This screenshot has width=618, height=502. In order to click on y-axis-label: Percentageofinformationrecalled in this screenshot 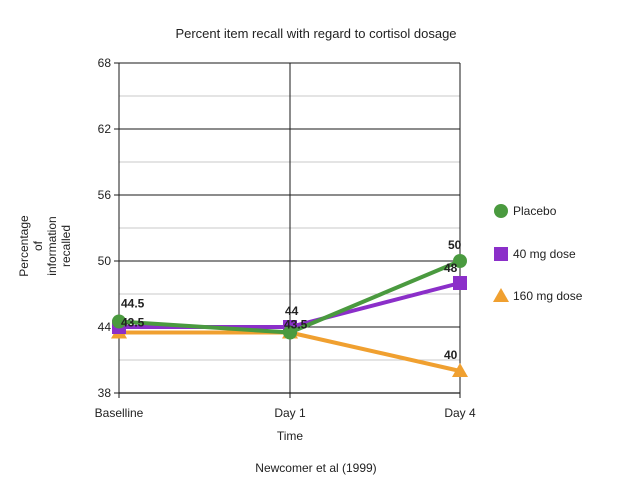, I will do `click(45, 246)`.